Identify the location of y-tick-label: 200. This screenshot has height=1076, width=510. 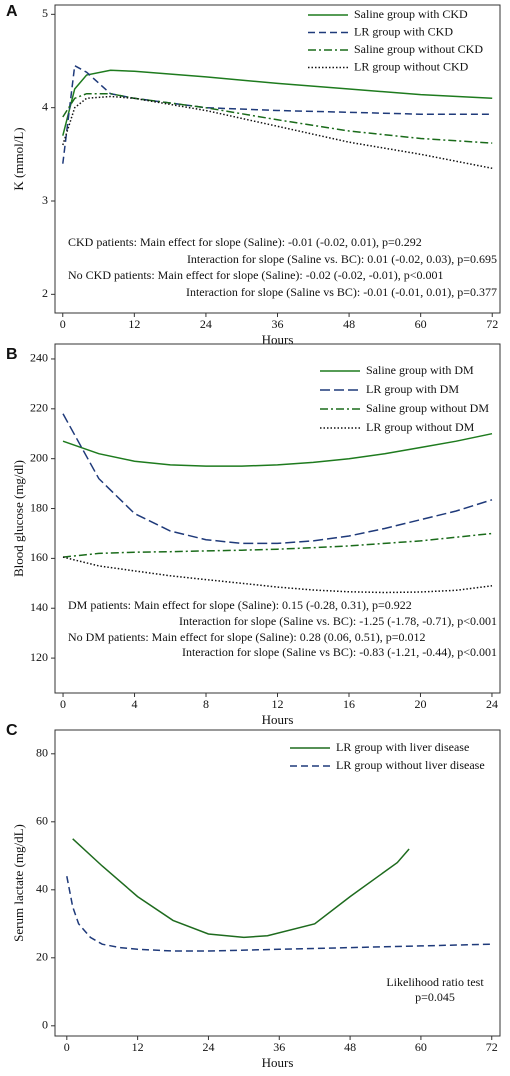
(39, 457).